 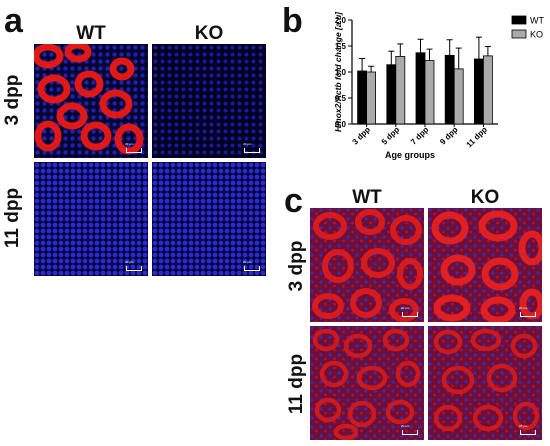 I want to click on bar-wt-3dpp, so click(x=362, y=97).